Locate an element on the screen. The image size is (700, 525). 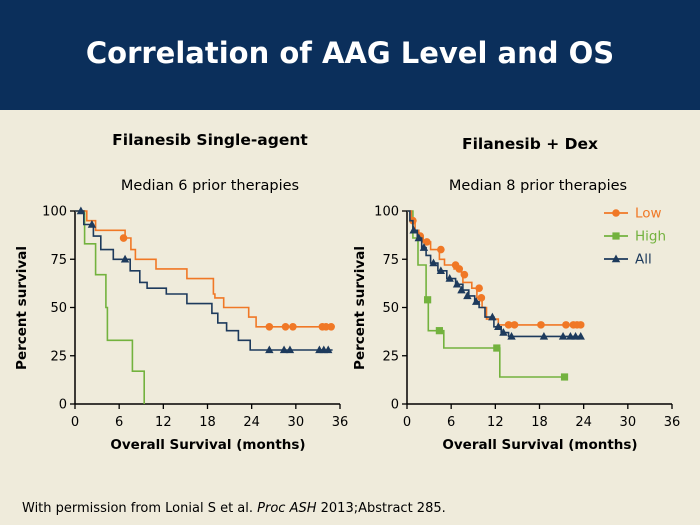
footer-prefix: With permission from Lonial S et al. is located at coordinates (140, 508).